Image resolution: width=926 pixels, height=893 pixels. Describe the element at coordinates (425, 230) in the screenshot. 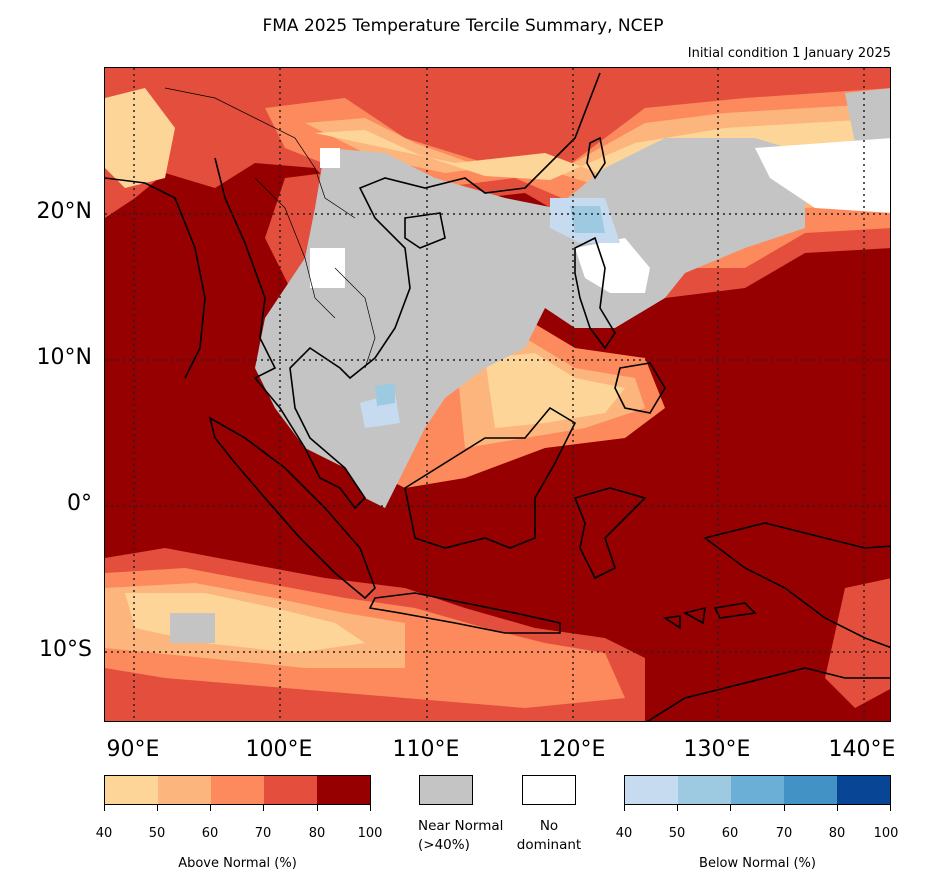

I see `hainan-coast` at that location.